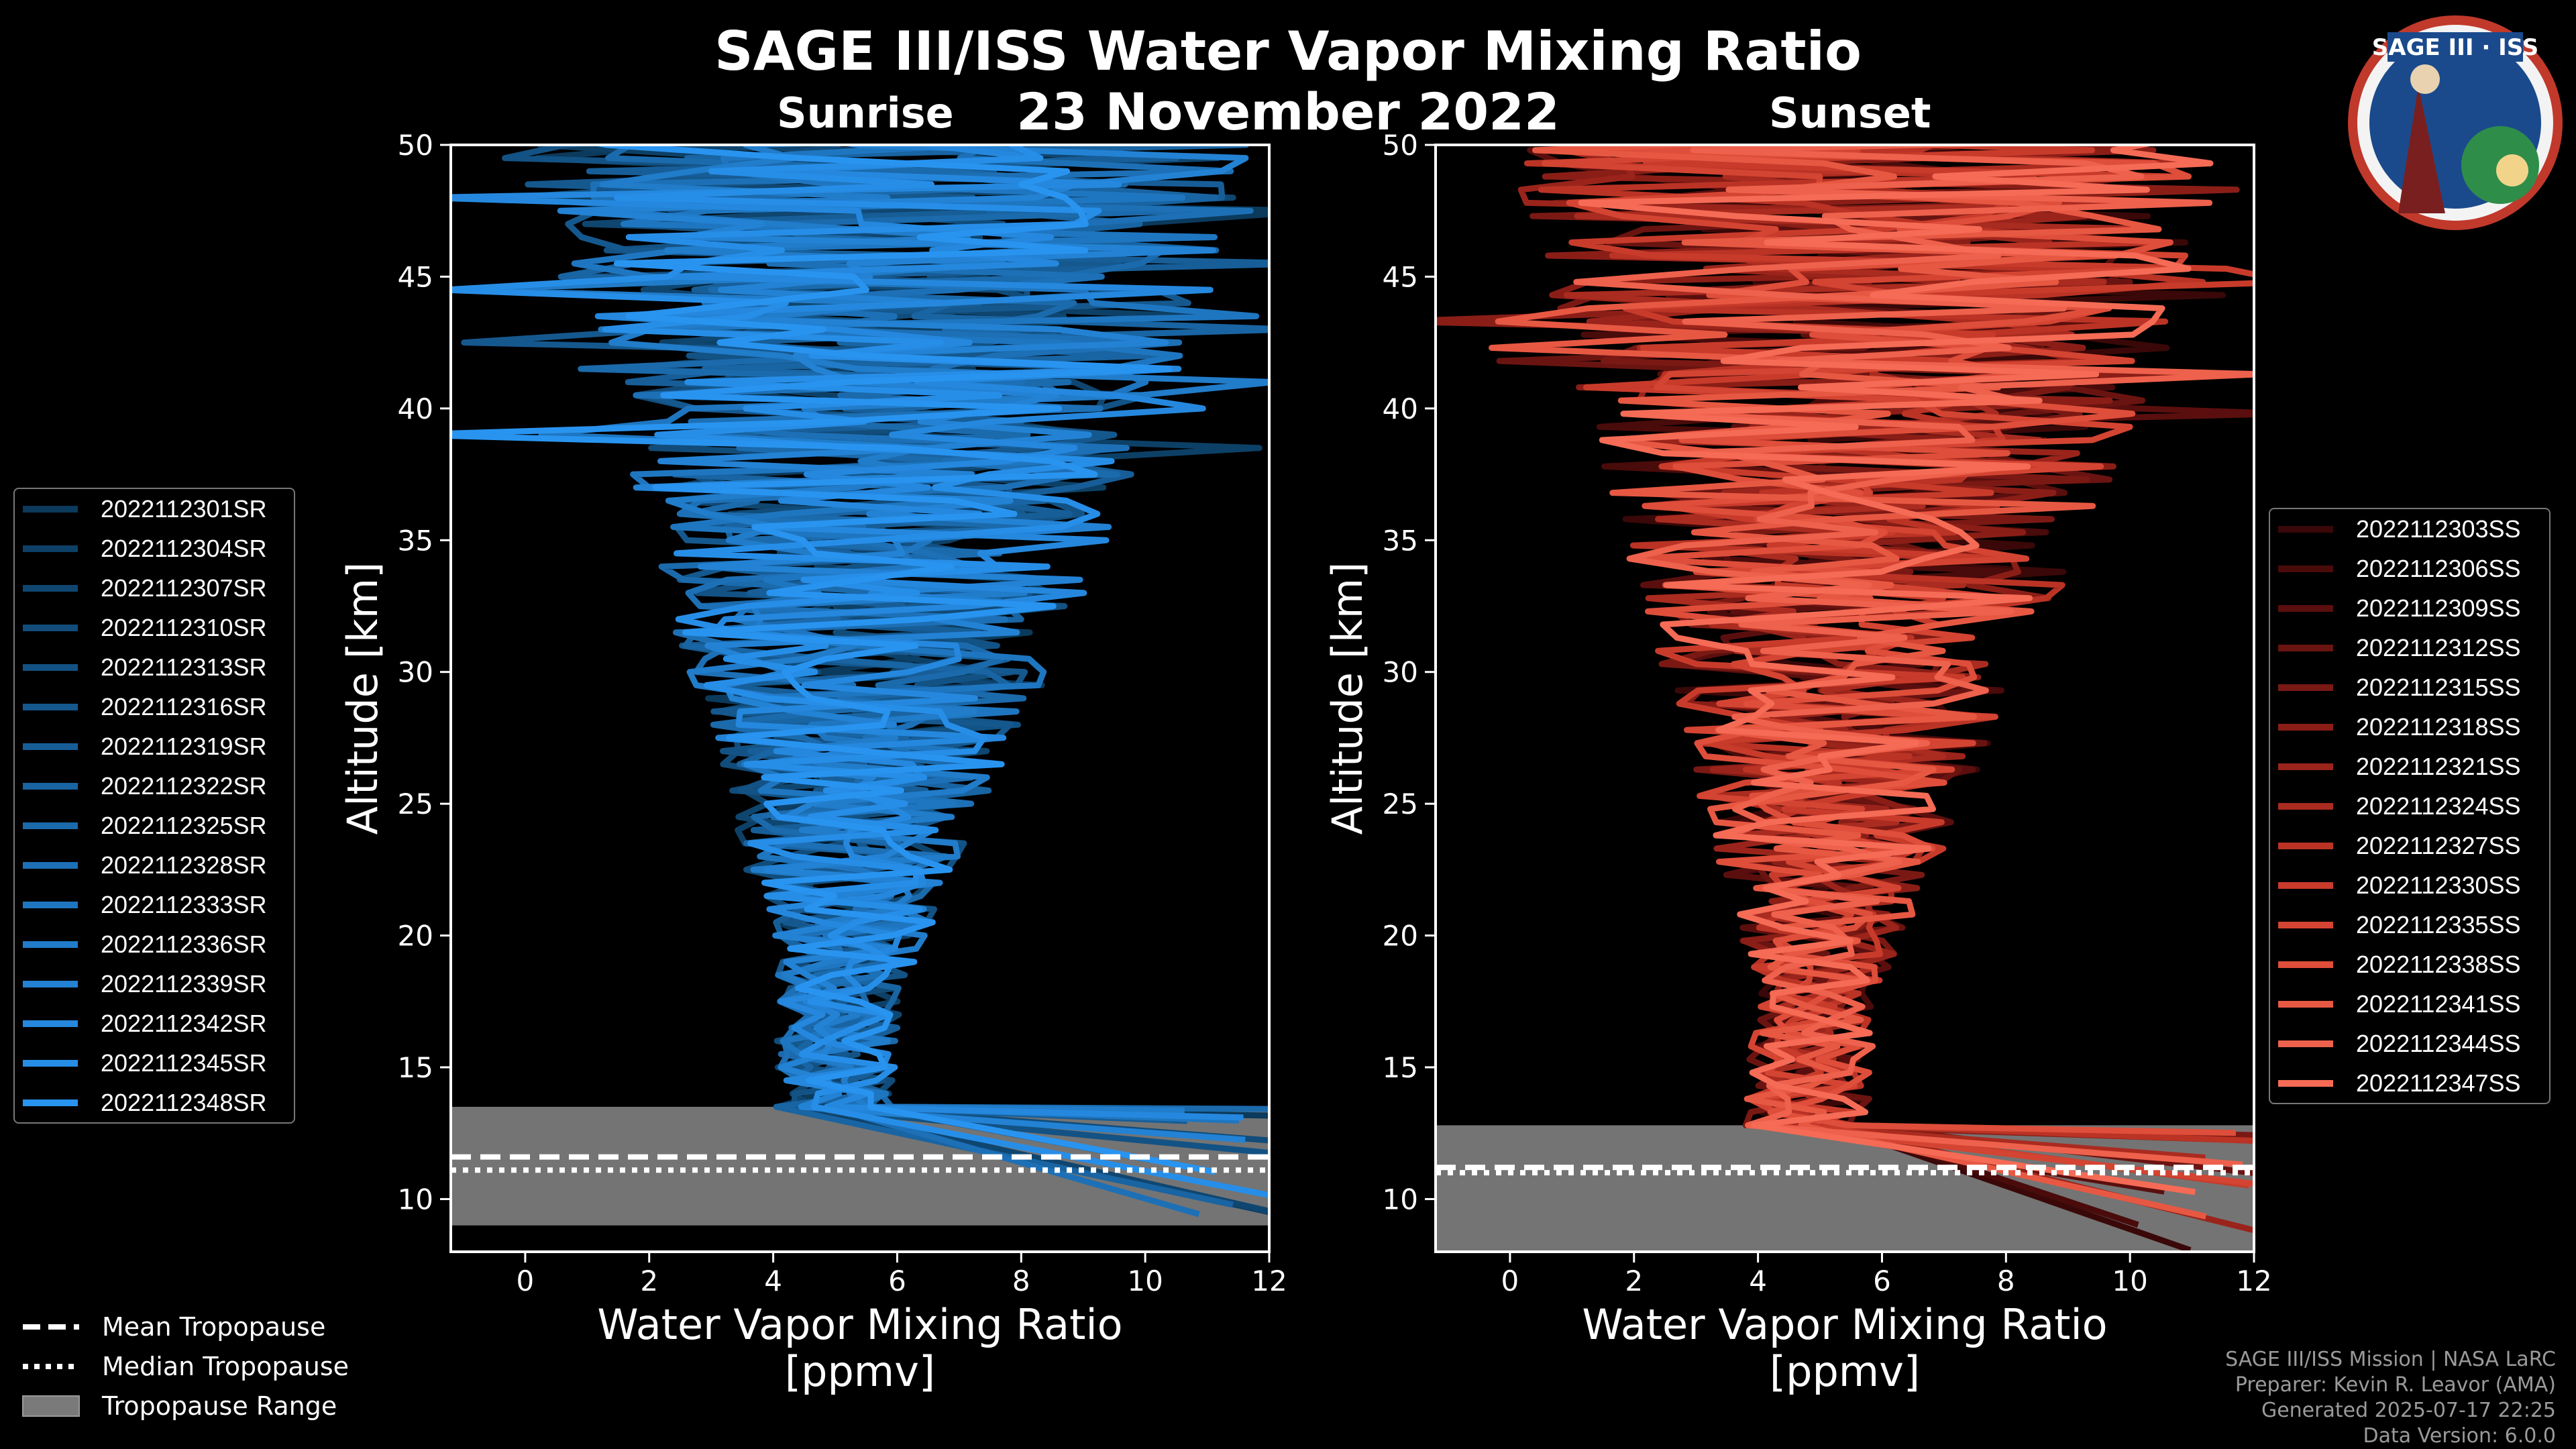 The height and width of the screenshot is (1449, 2576). I want to click on legend-median-label: Median Tropopause, so click(225, 1366).